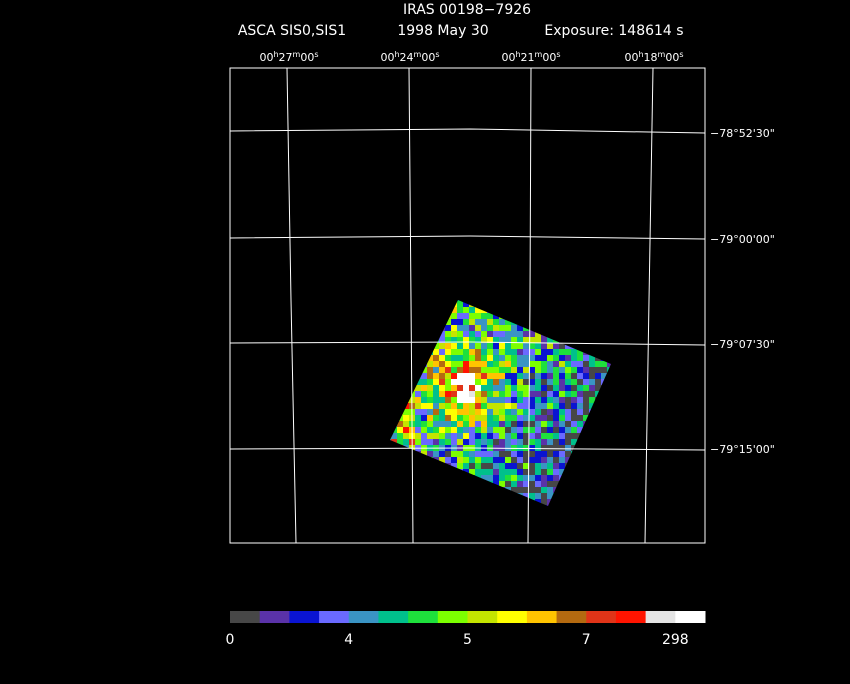  What do you see at coordinates (742, 449) in the screenshot?
I see `dec-label: −79°15'00"` at bounding box center [742, 449].